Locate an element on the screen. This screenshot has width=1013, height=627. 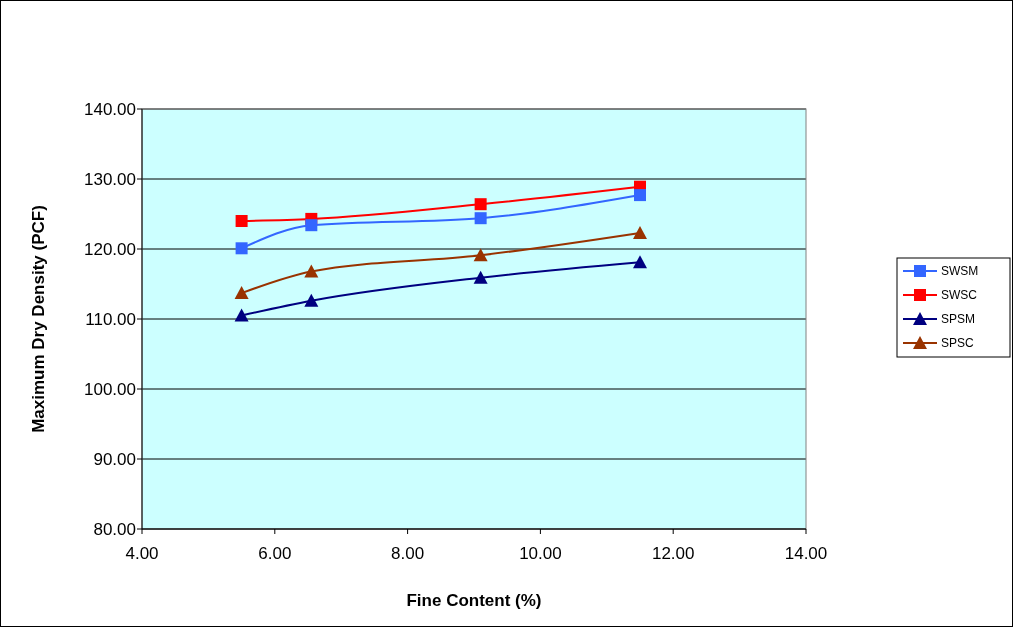
y-tick-label: 80.00 is located at coordinates (114, 529).